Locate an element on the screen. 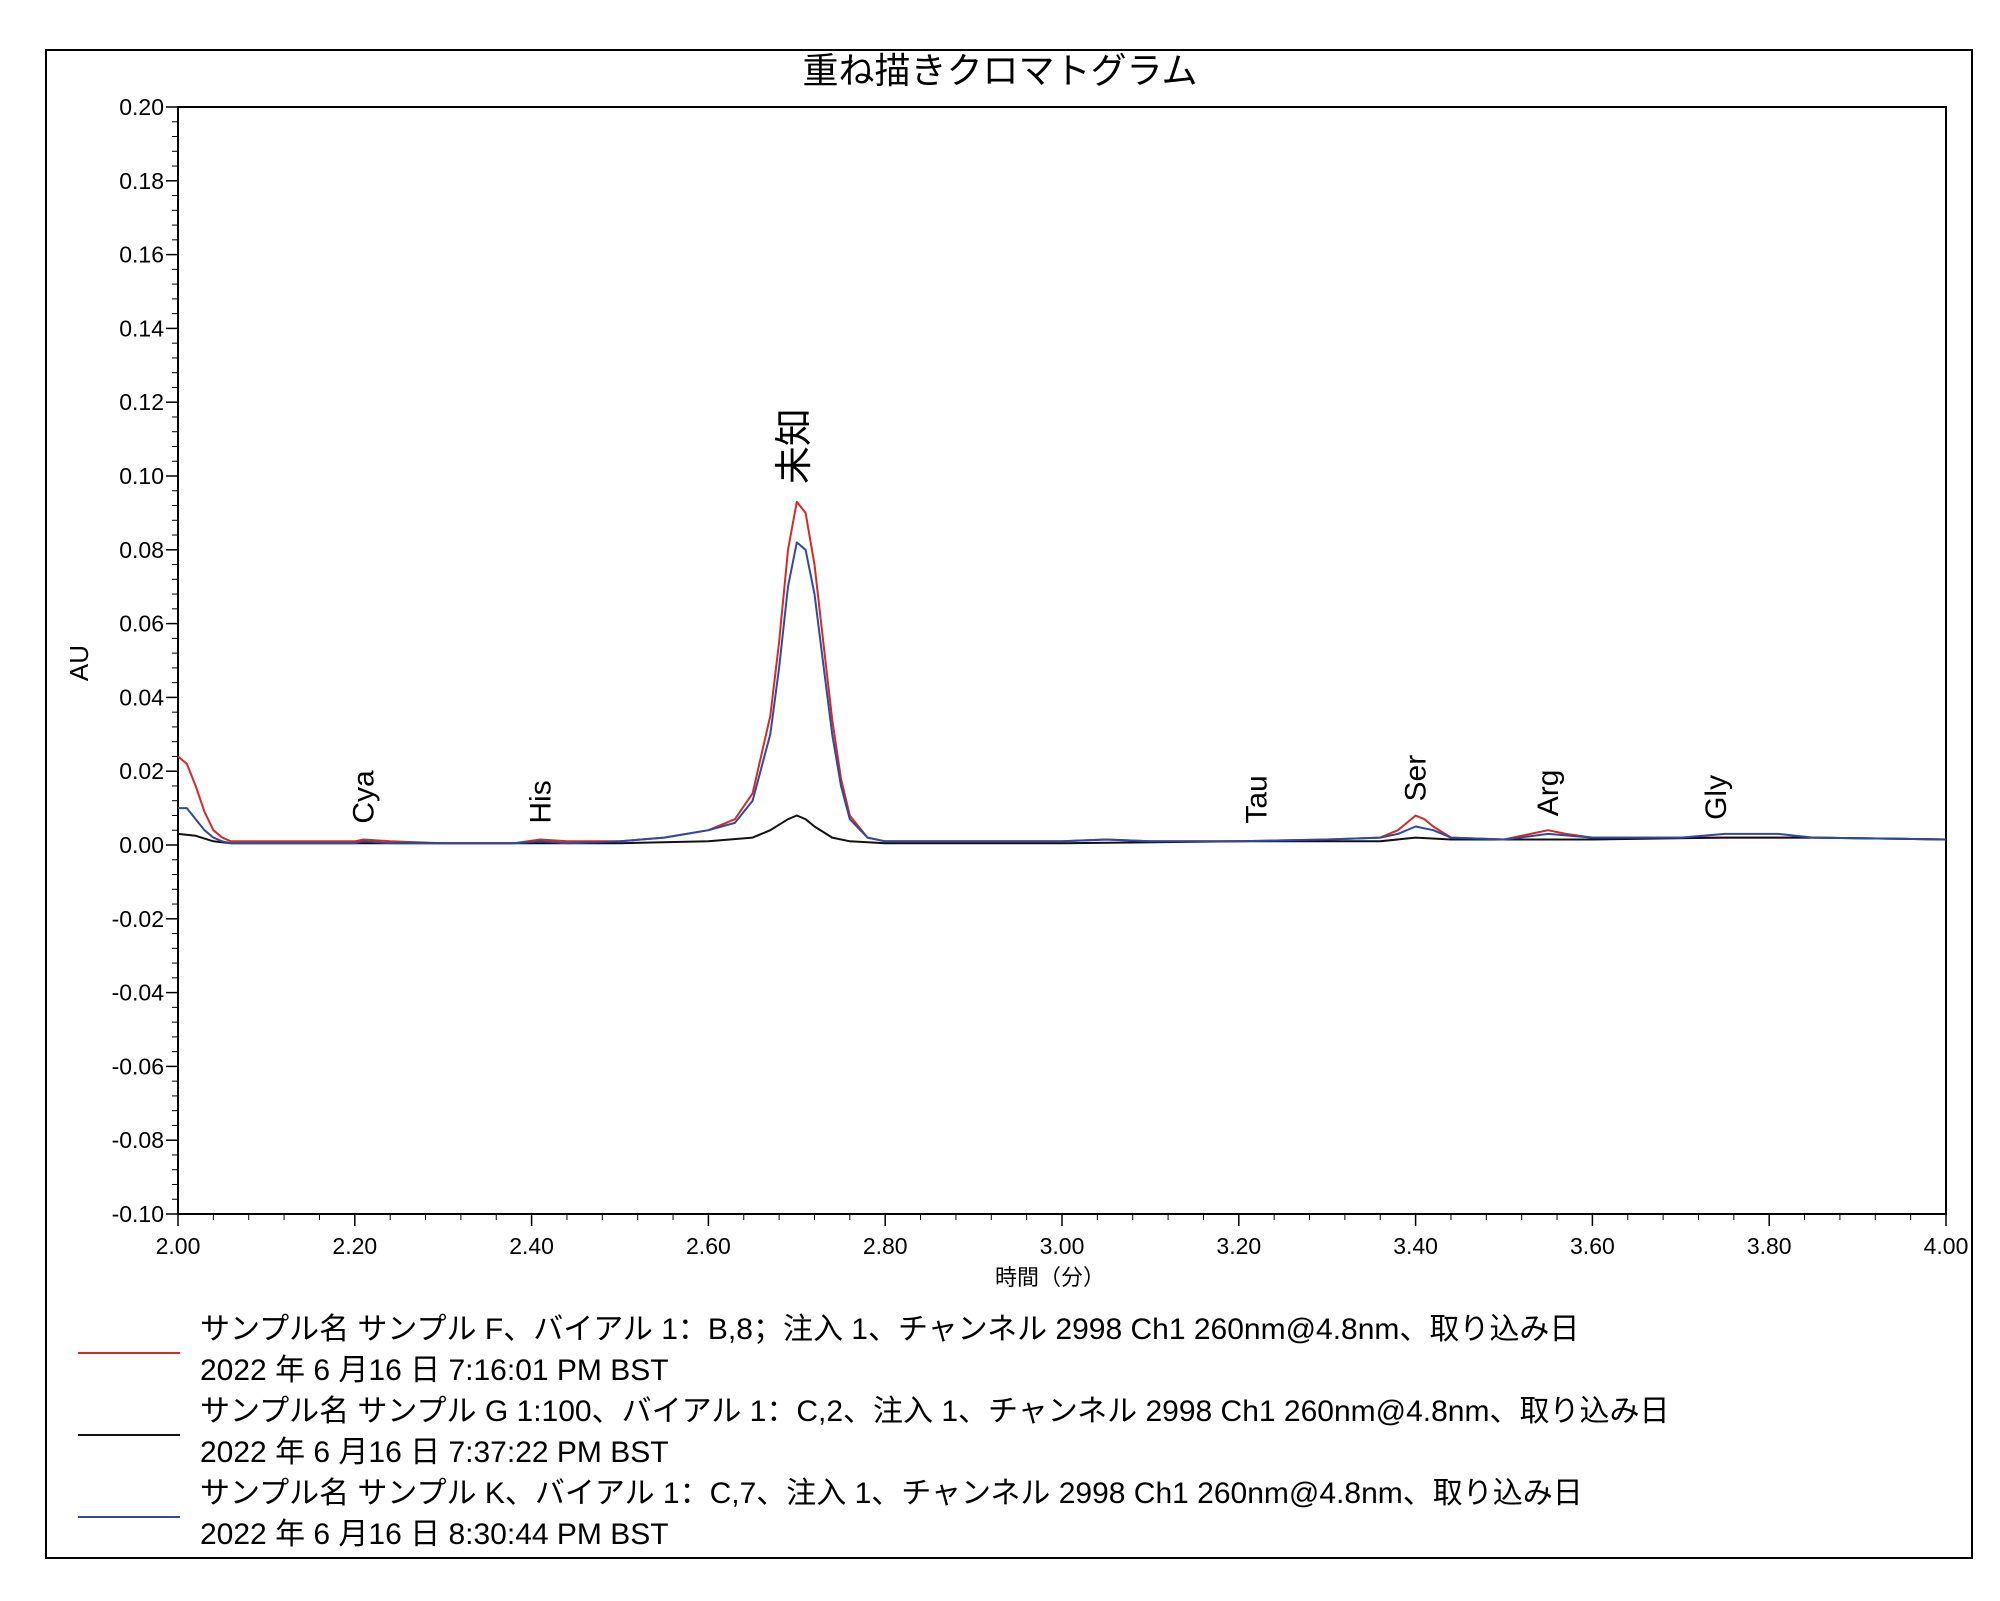 This screenshot has height=1601, width=2000. x-tick-label: 2.60 is located at coordinates (708, 1246).